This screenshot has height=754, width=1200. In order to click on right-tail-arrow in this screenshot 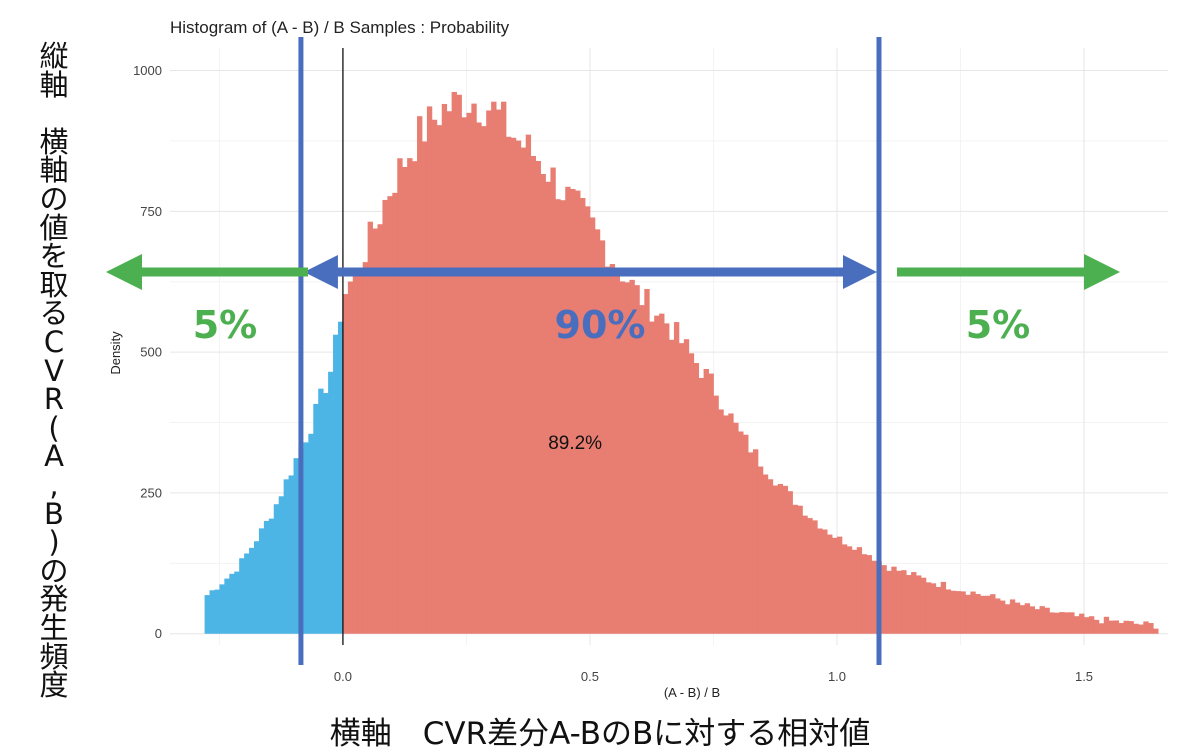, I will do `click(1008, 272)`.